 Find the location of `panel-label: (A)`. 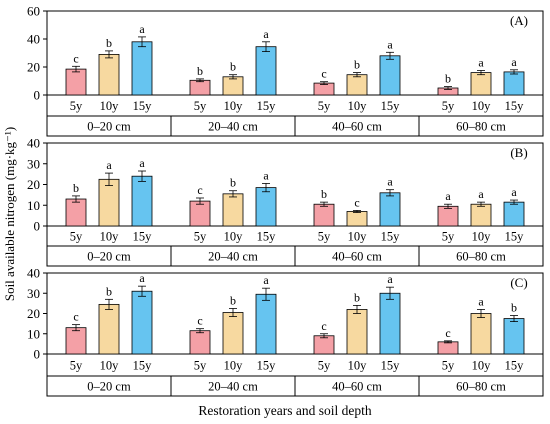

panel-label: (A) is located at coordinates (519, 20).